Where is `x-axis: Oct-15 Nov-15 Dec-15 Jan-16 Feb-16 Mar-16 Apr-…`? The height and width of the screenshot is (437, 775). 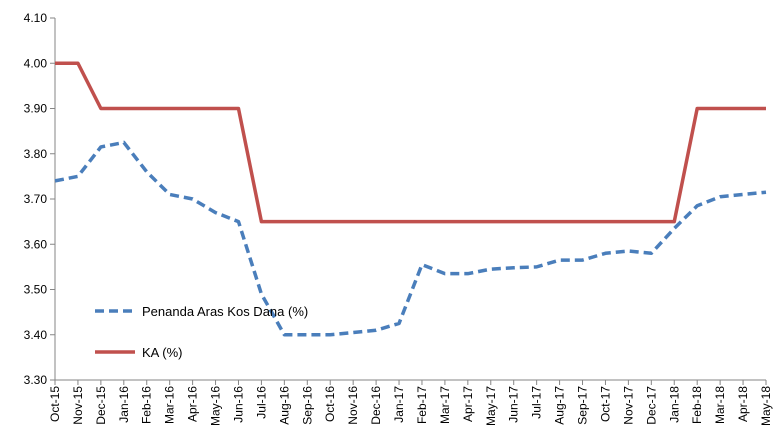 x-axis: Oct-15 Nov-15 Dec-15 Jan-16 Feb-16 Mar-16 Apr-… is located at coordinates (410, 402).